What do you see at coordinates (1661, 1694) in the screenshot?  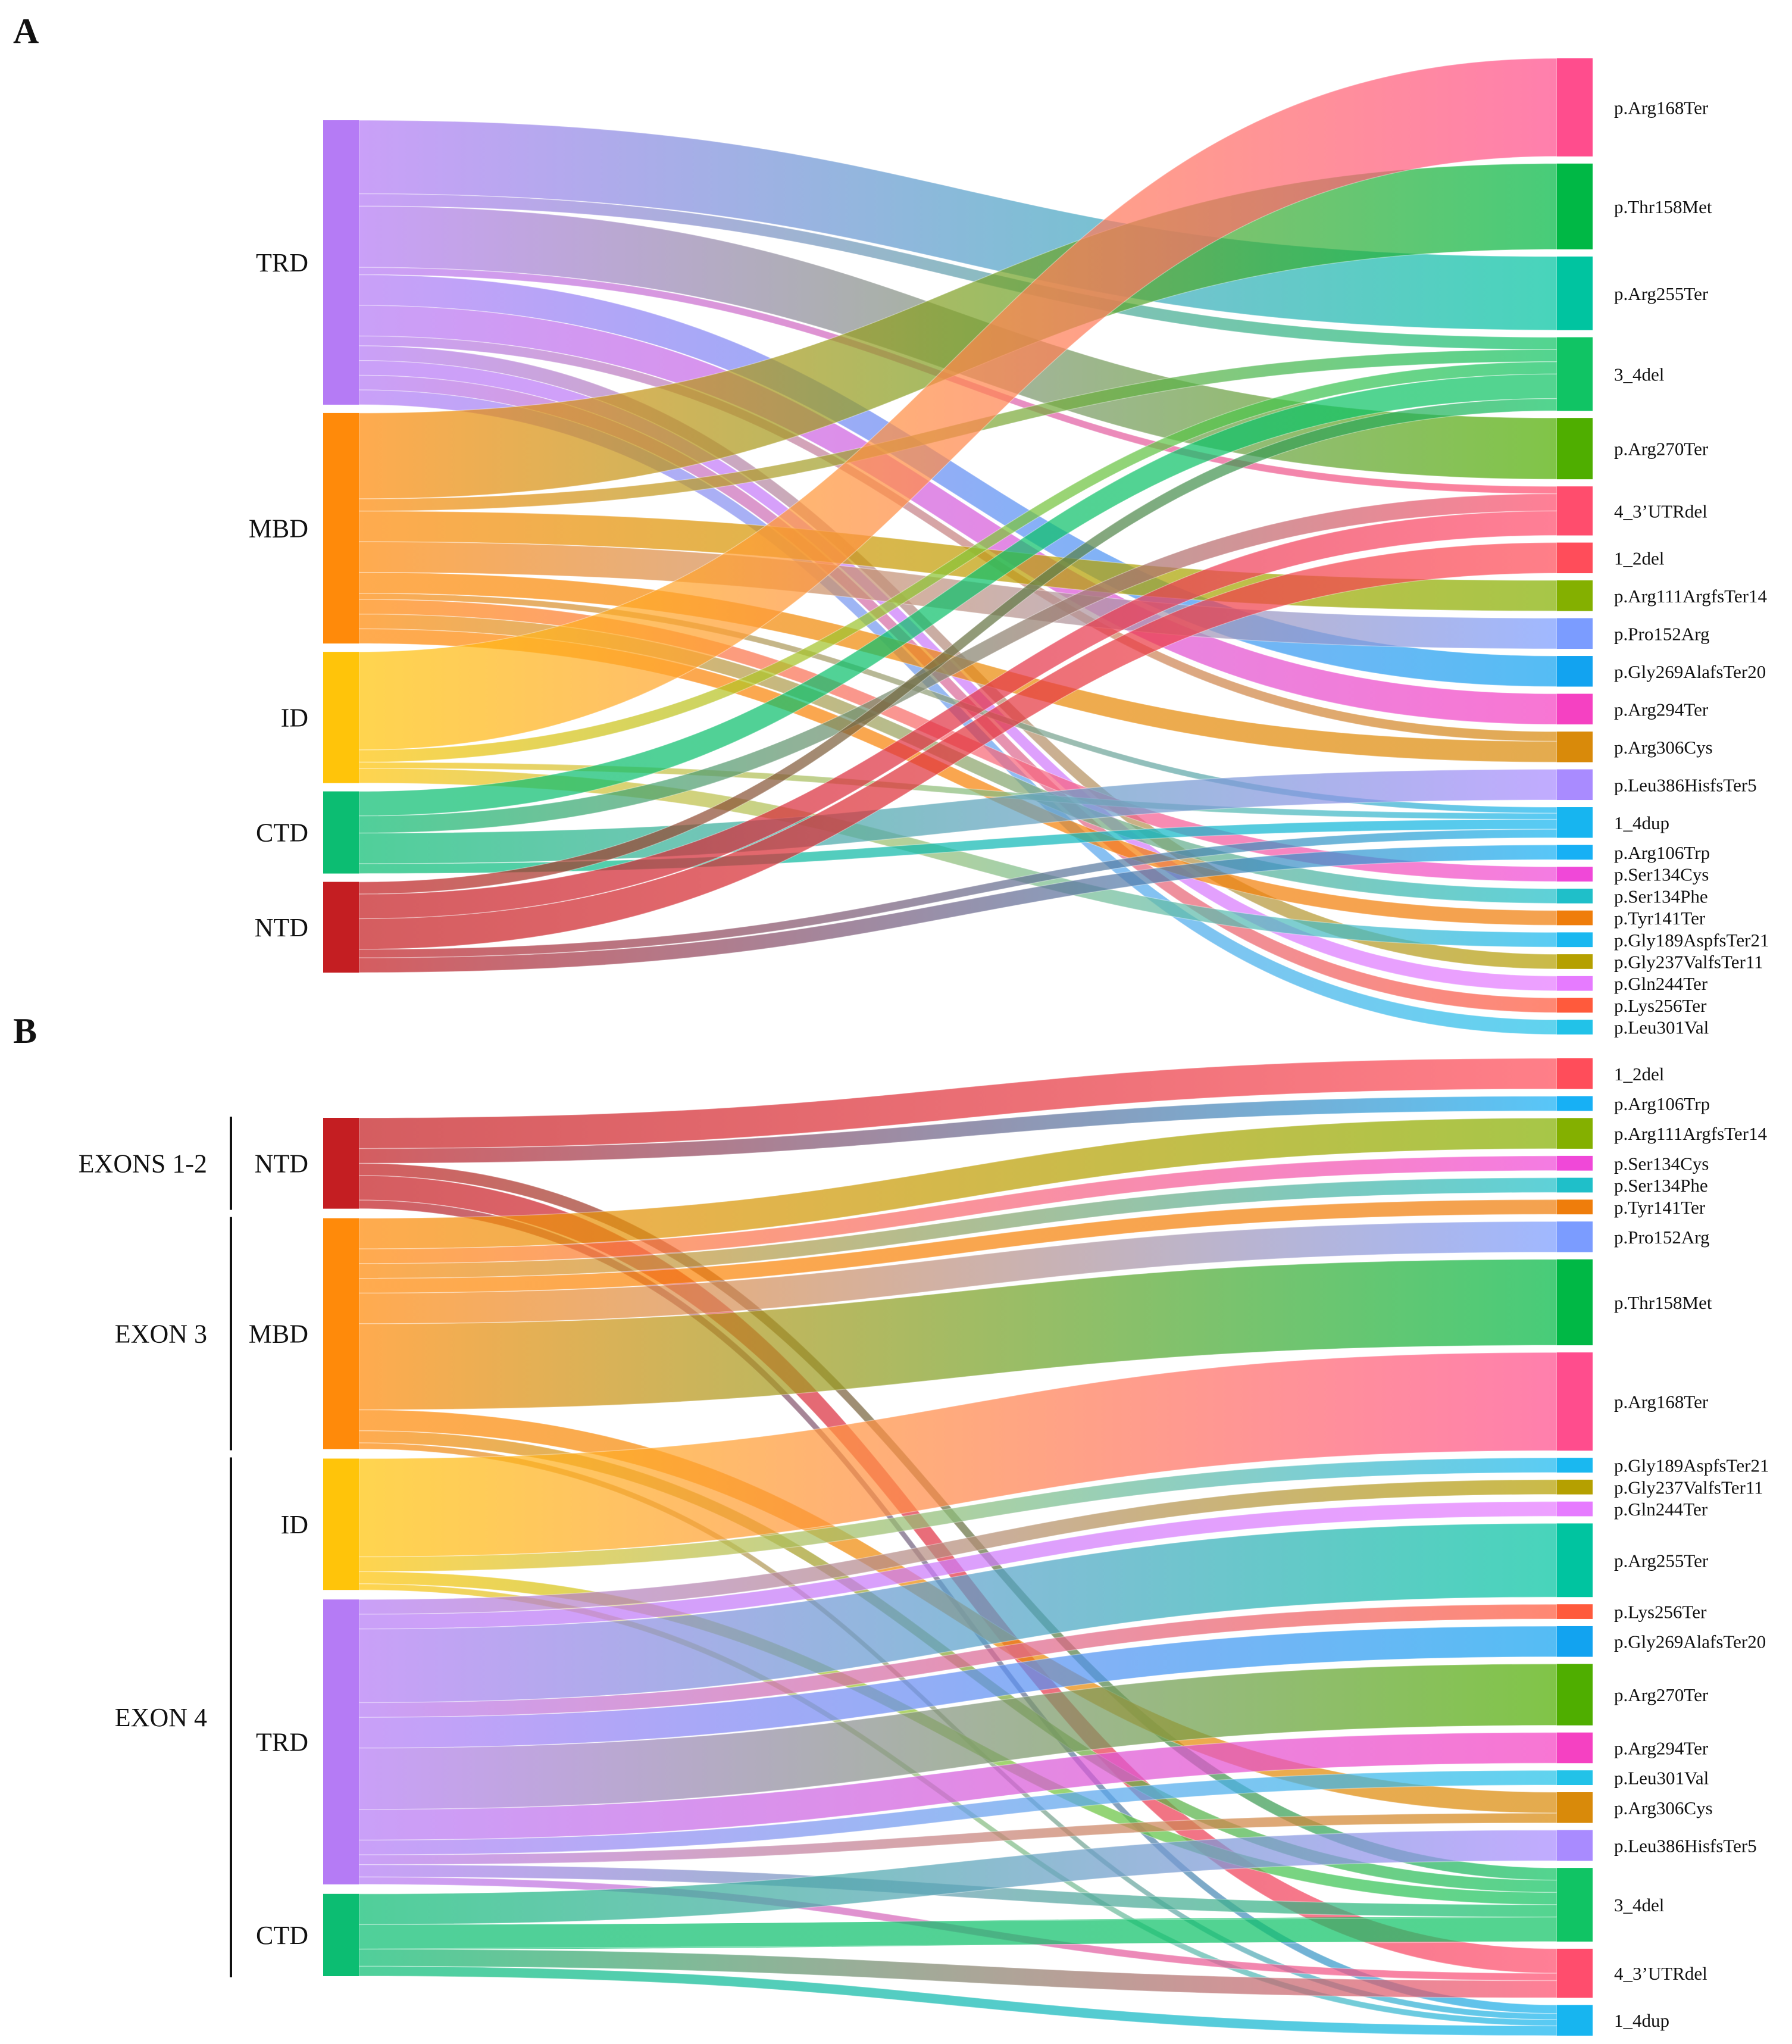 I see `target-label-p-arg270ter: p.Arg270Ter` at bounding box center [1661, 1694].